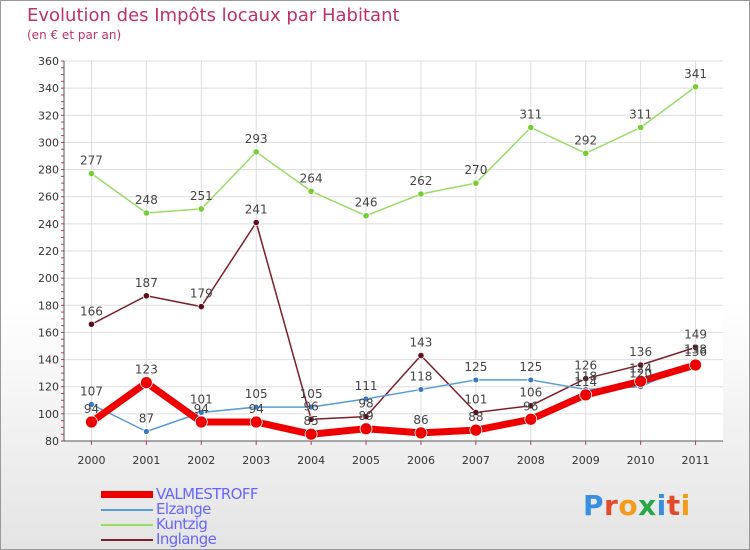 The image size is (750, 550). Describe the element at coordinates (366, 386) in the screenshot. I see `data-label-elzange-2005: 111` at that location.